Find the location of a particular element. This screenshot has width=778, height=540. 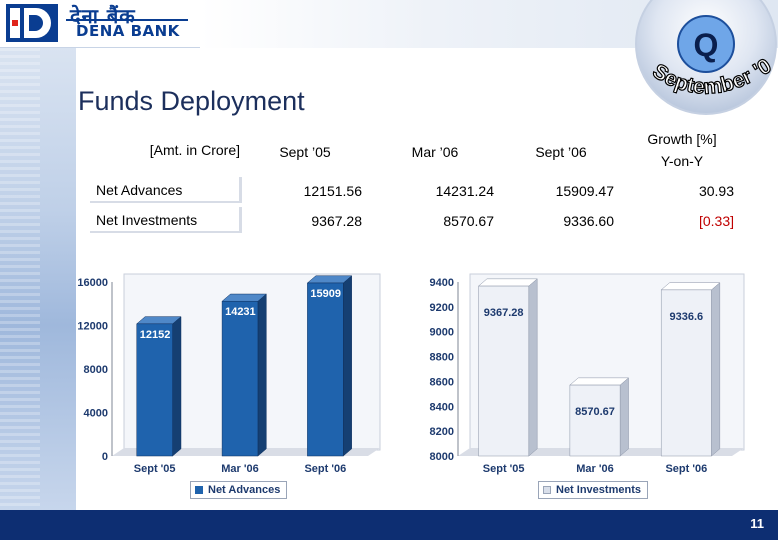

table-cell: 9367.28 is located at coordinates (336, 221).